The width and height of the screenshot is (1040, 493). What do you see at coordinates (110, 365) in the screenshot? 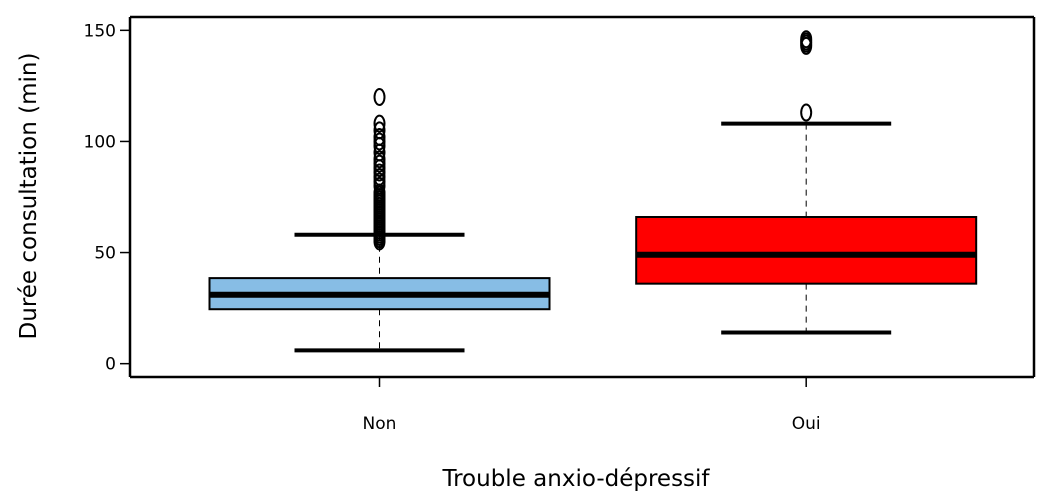
I see `y-tick-label-0: 0` at bounding box center [110, 365].